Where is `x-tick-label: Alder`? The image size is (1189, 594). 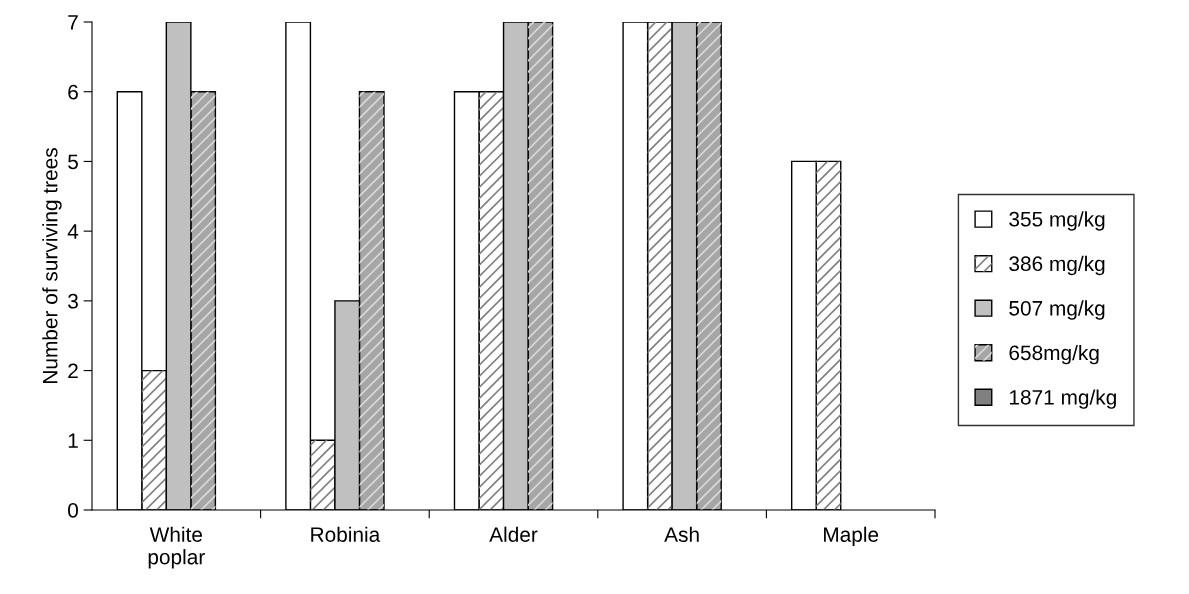 x-tick-label: Alder is located at coordinates (513, 534).